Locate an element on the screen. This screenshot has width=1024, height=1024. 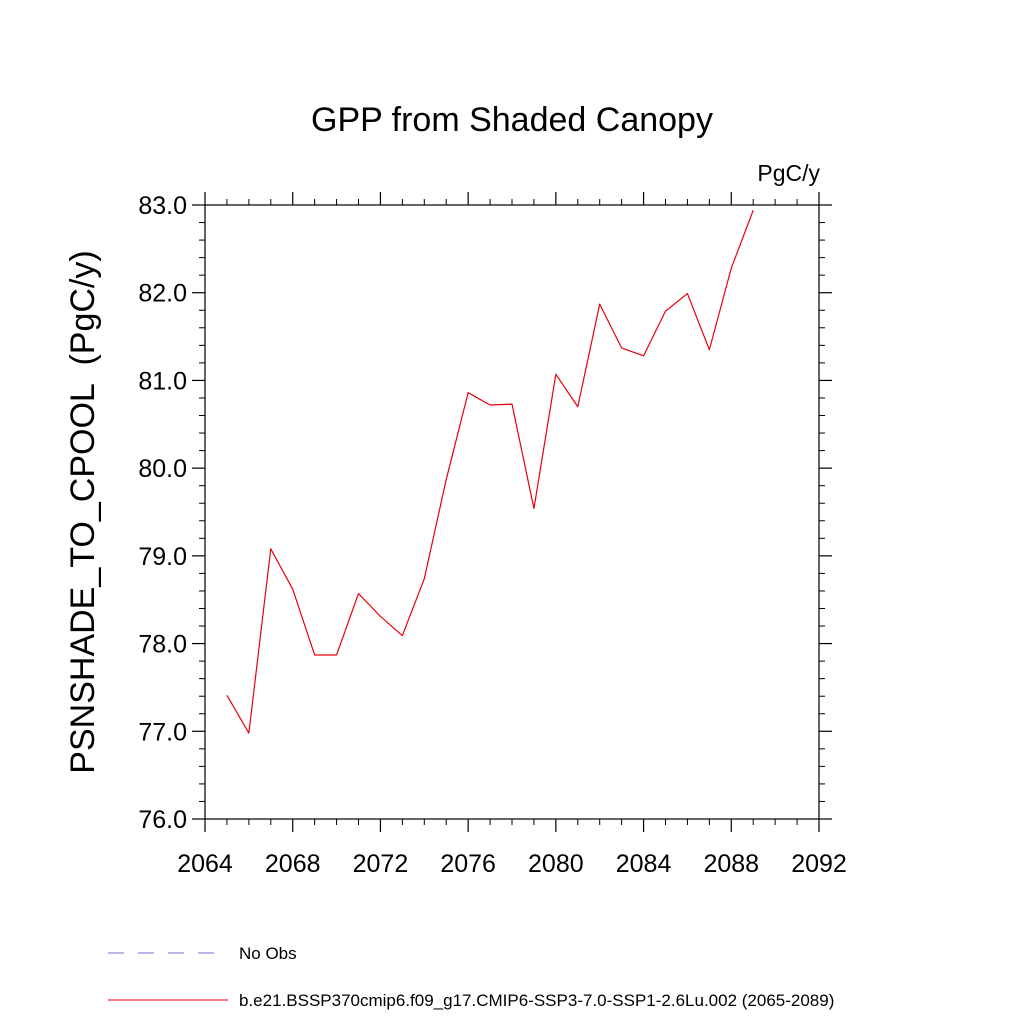
y-tick-label: 81.0 is located at coordinates (162, 381).